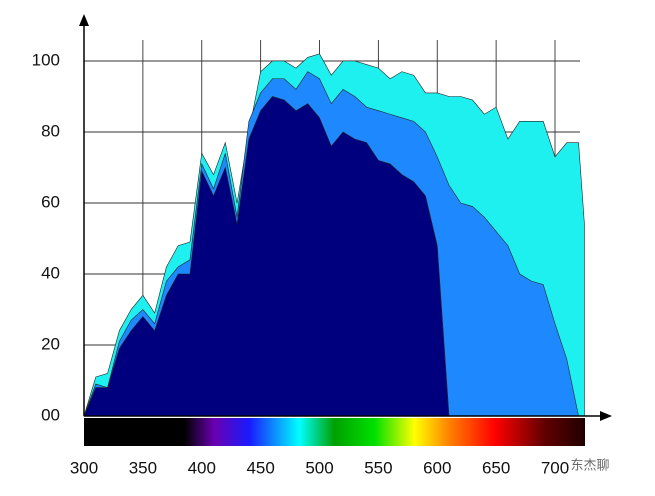 This screenshot has width=655, height=496. Describe the element at coordinates (84, 467) in the screenshot. I see `x-tick-label: 300` at that location.